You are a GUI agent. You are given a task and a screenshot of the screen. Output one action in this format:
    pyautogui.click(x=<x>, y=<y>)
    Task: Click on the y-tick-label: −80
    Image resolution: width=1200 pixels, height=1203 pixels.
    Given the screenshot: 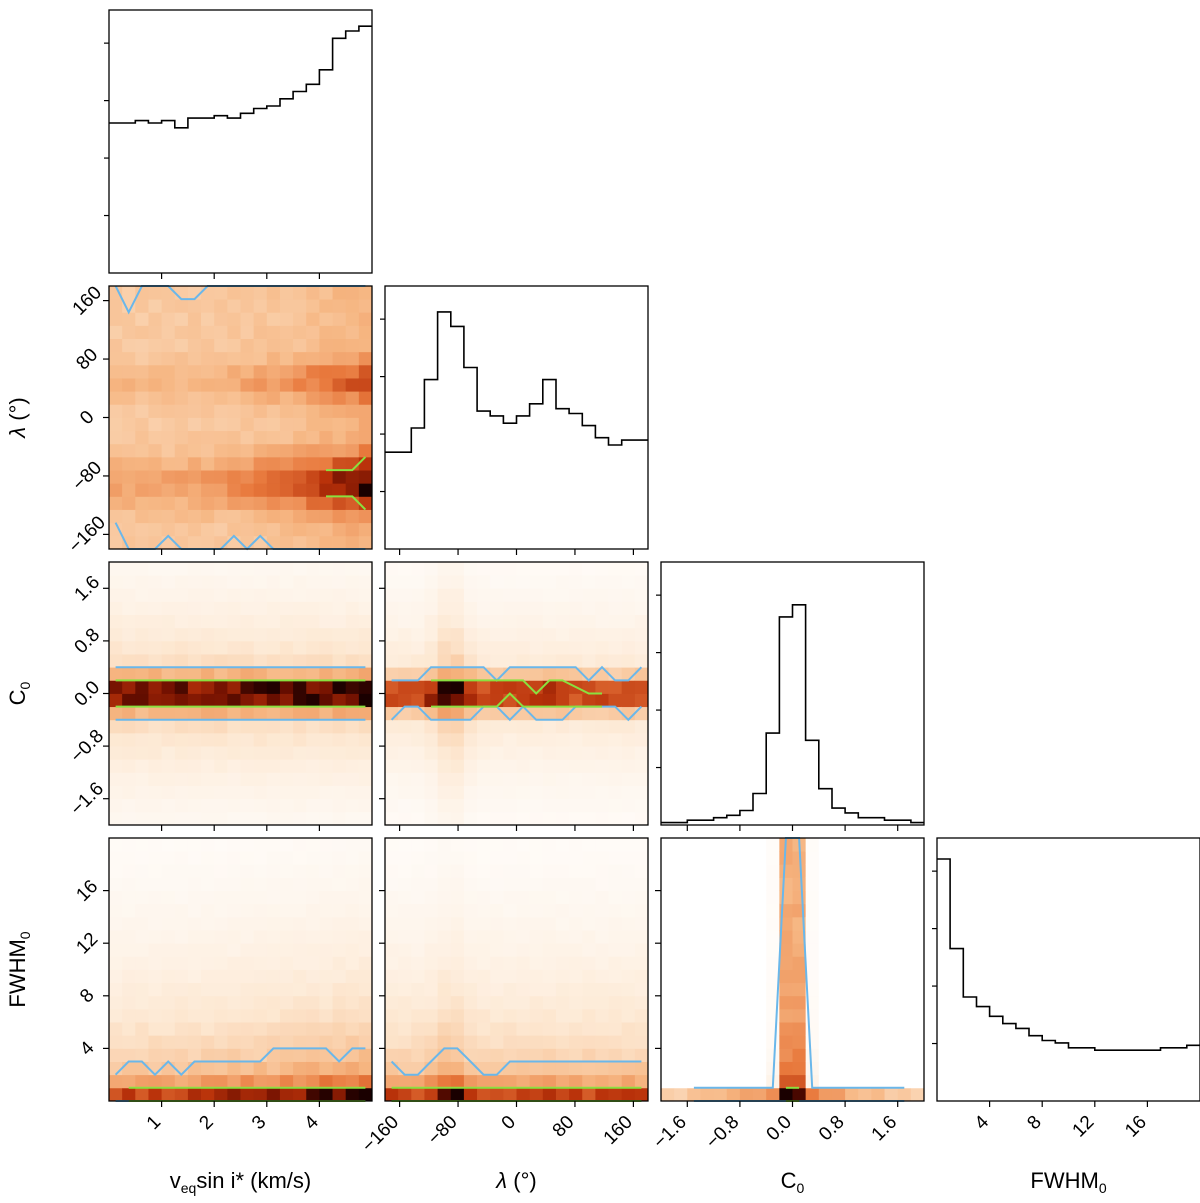 What is the action you would take?
    pyautogui.click(x=88, y=476)
    